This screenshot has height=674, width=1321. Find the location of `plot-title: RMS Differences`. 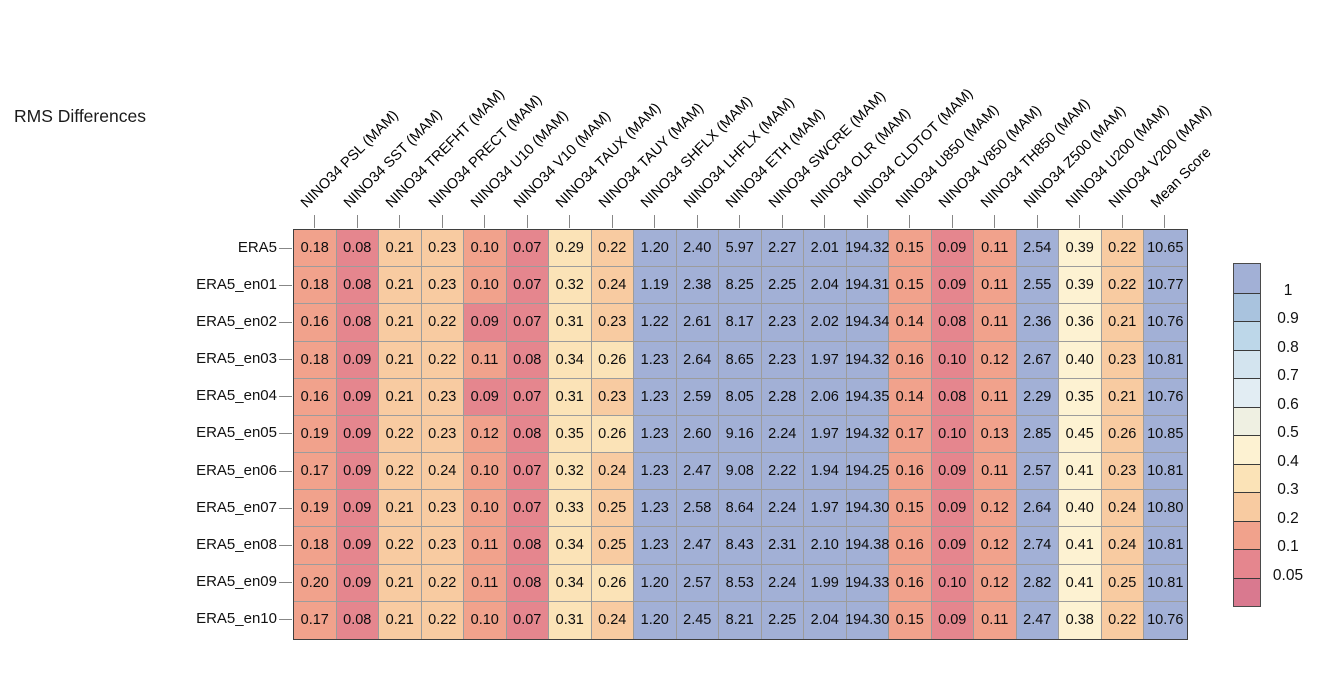

plot-title: RMS Differences is located at coordinates (80, 116).